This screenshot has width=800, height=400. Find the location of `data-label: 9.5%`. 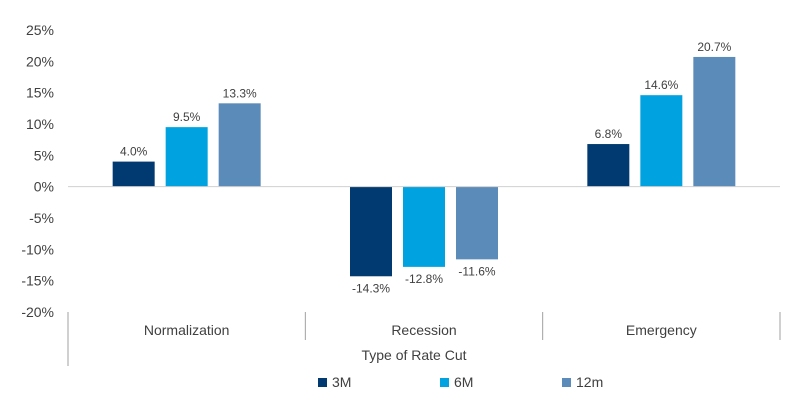

data-label: 9.5% is located at coordinates (187, 117).